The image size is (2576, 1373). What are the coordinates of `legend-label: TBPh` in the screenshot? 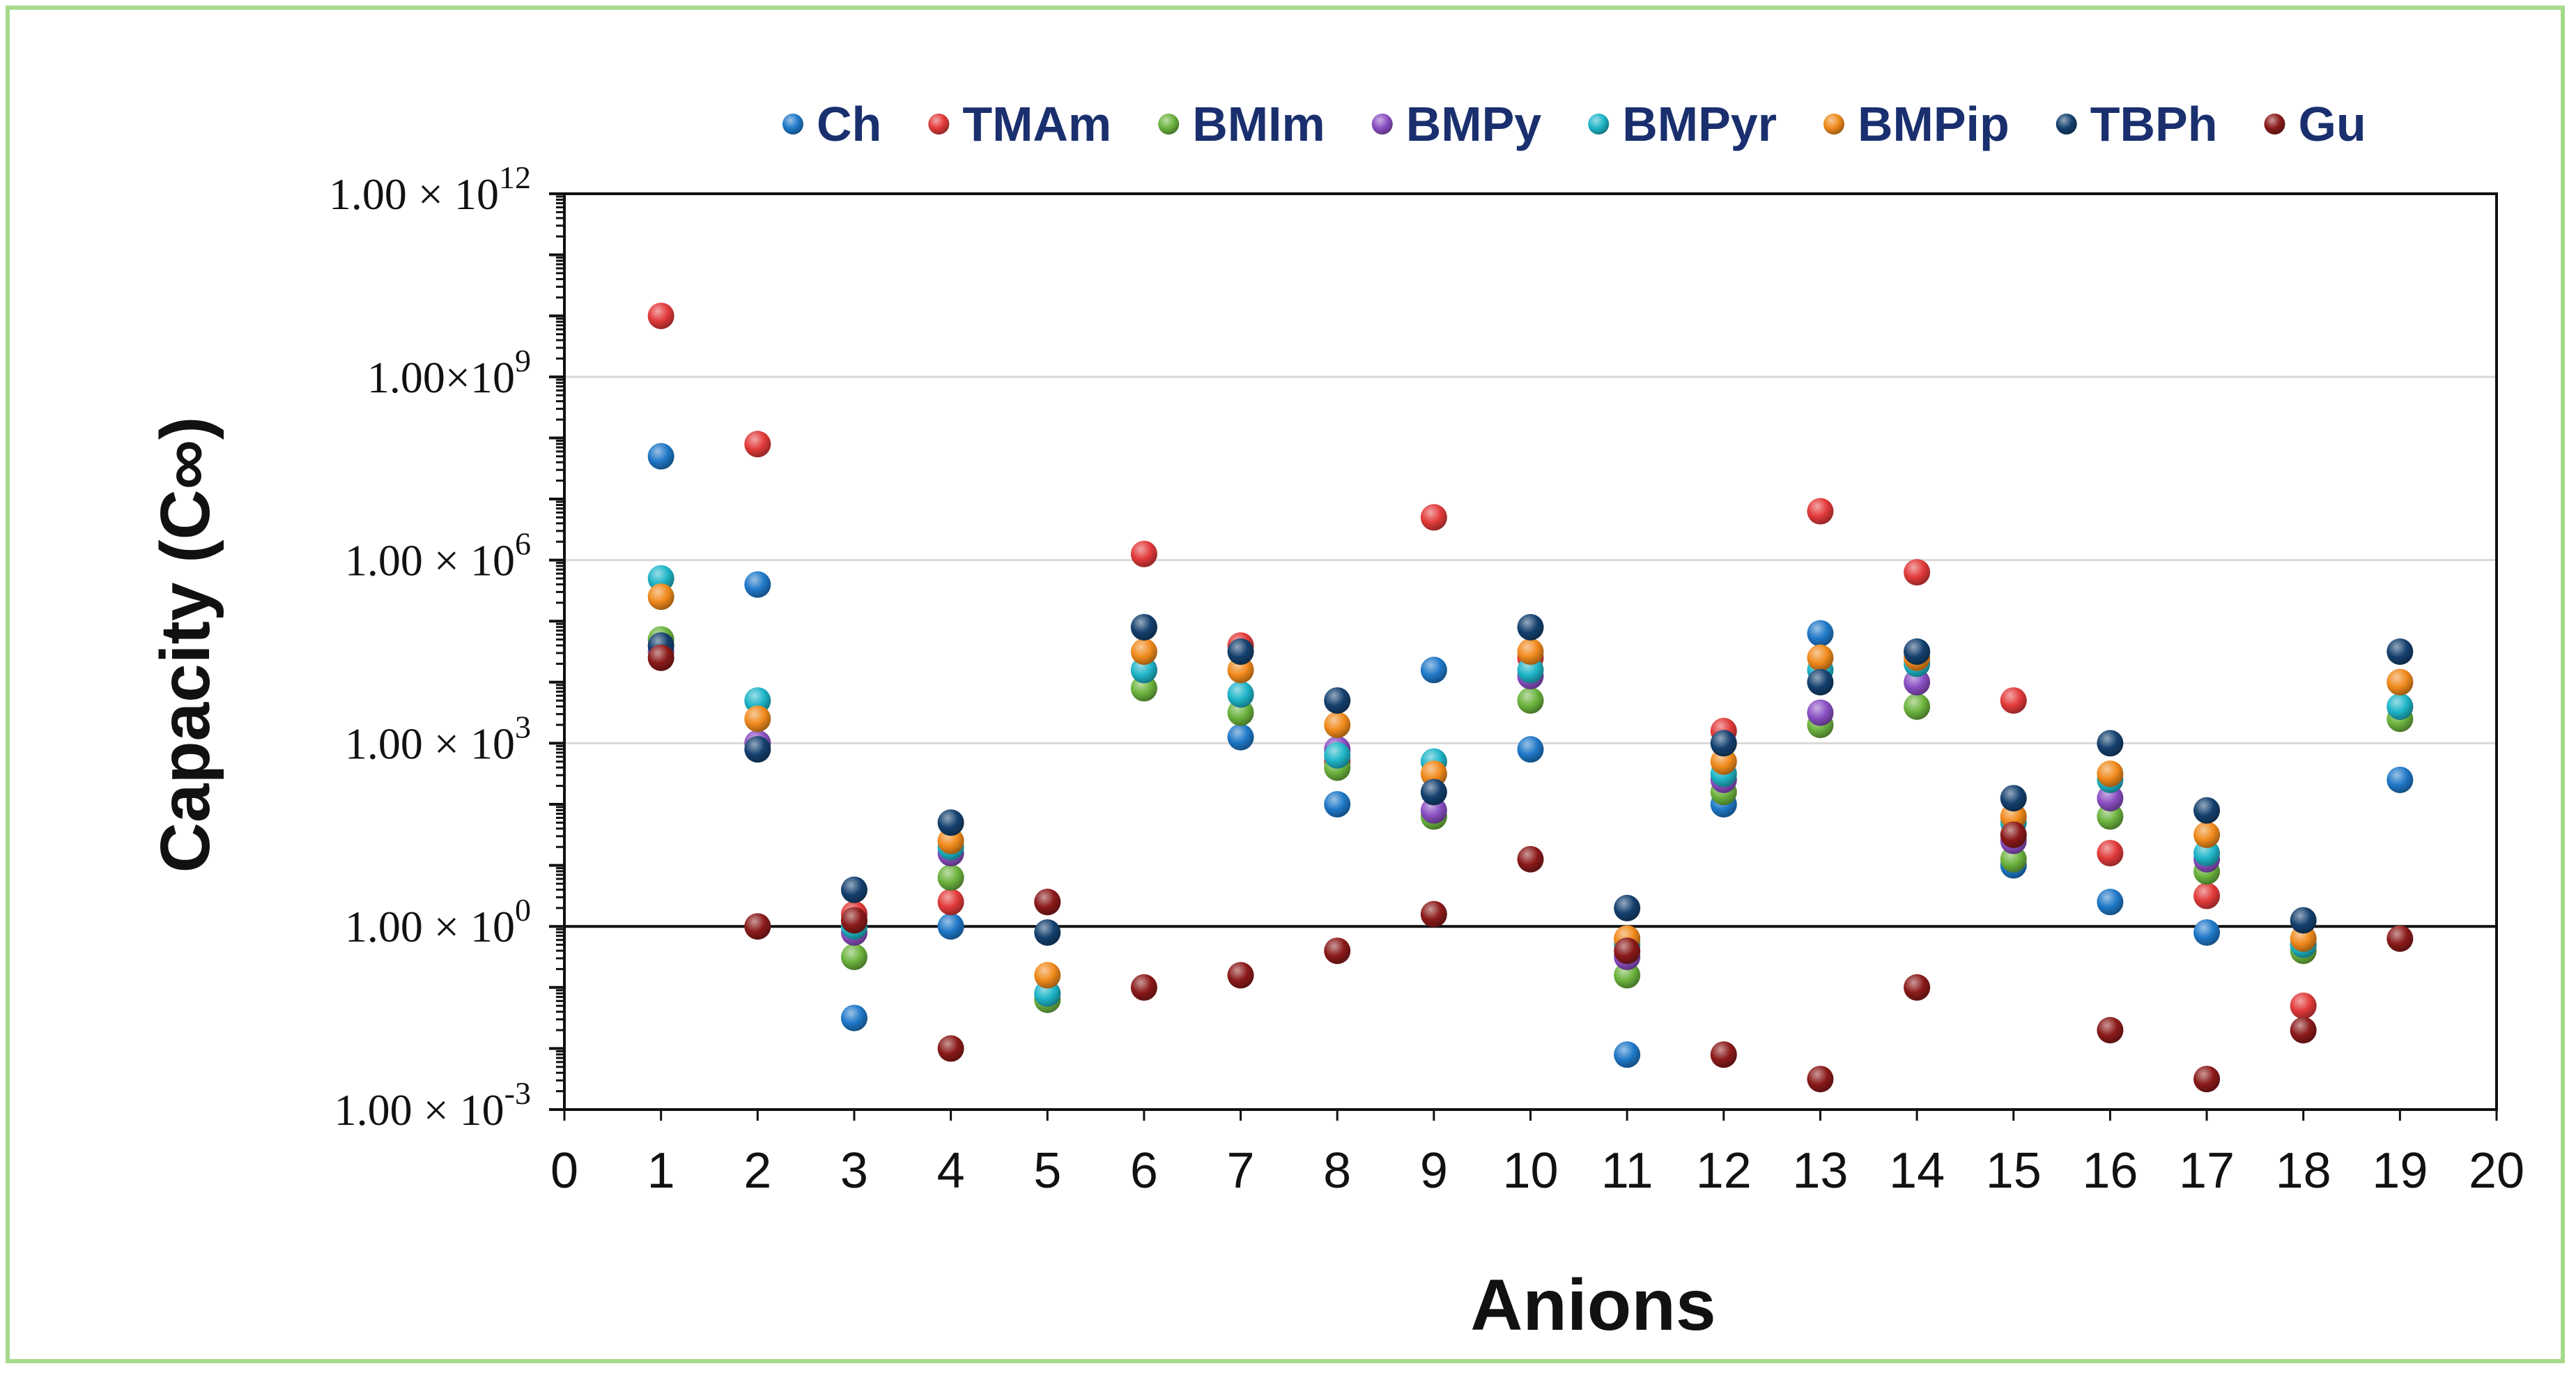 It's located at (2154, 124).